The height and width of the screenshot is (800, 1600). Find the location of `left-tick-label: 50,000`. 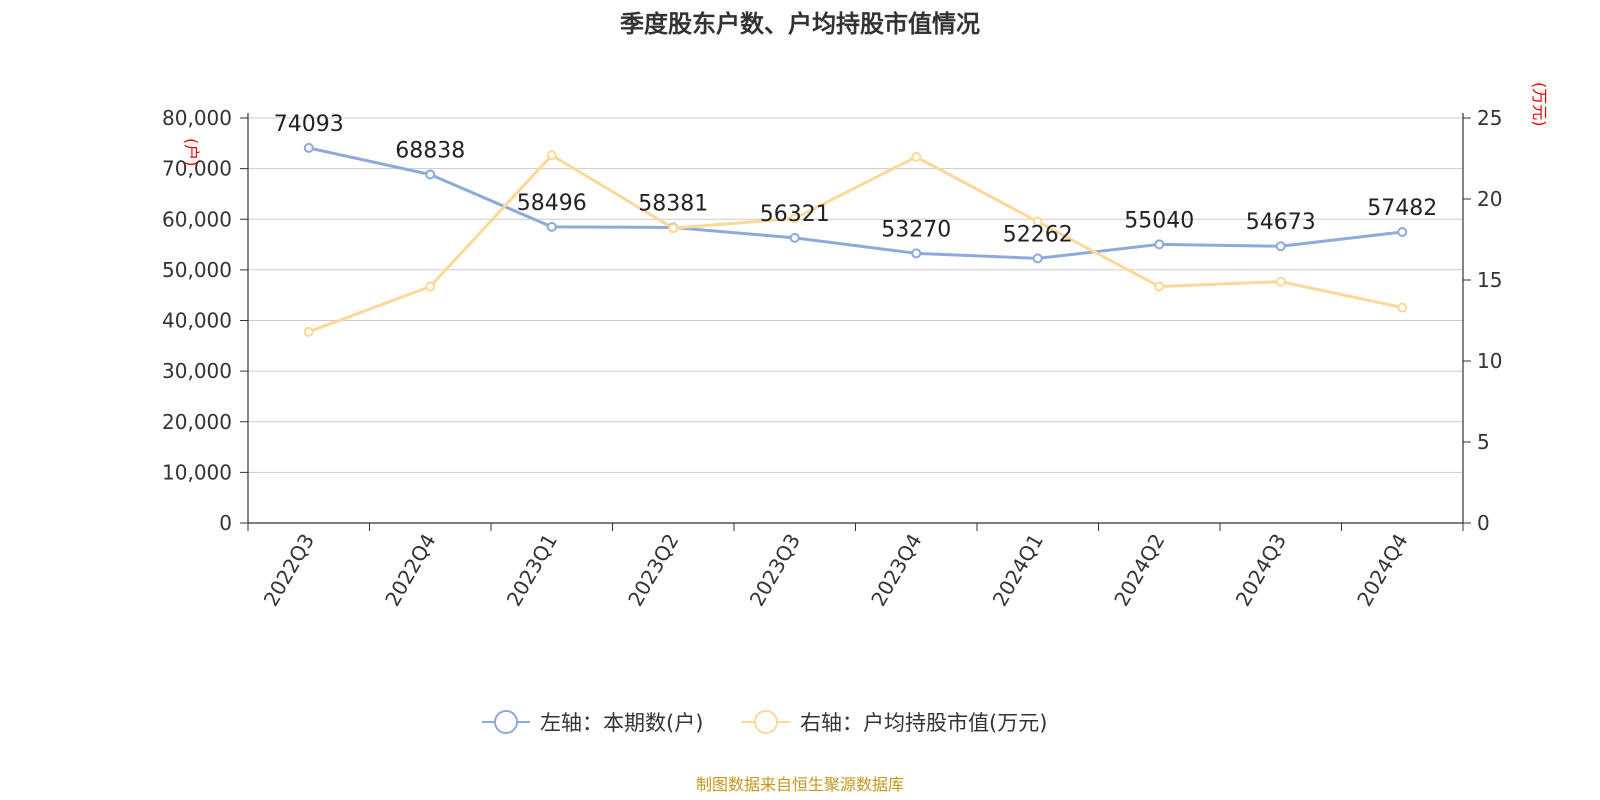

left-tick-label: 50,000 is located at coordinates (197, 270).